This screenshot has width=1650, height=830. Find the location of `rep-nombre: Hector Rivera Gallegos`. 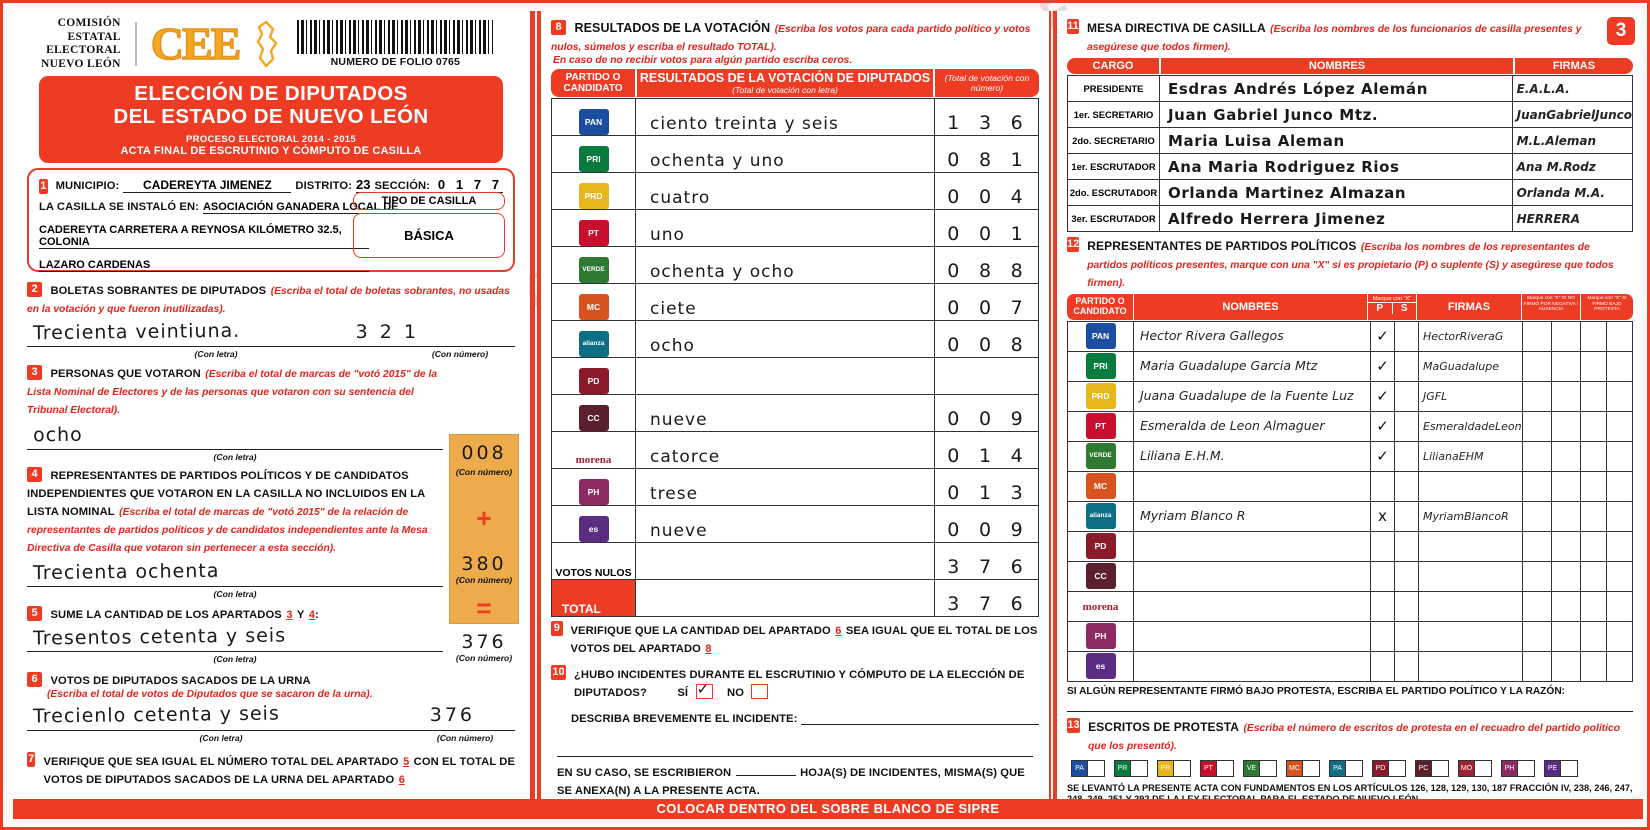

rep-nombre: Hector Rivera Gallegos is located at coordinates (1252, 336).